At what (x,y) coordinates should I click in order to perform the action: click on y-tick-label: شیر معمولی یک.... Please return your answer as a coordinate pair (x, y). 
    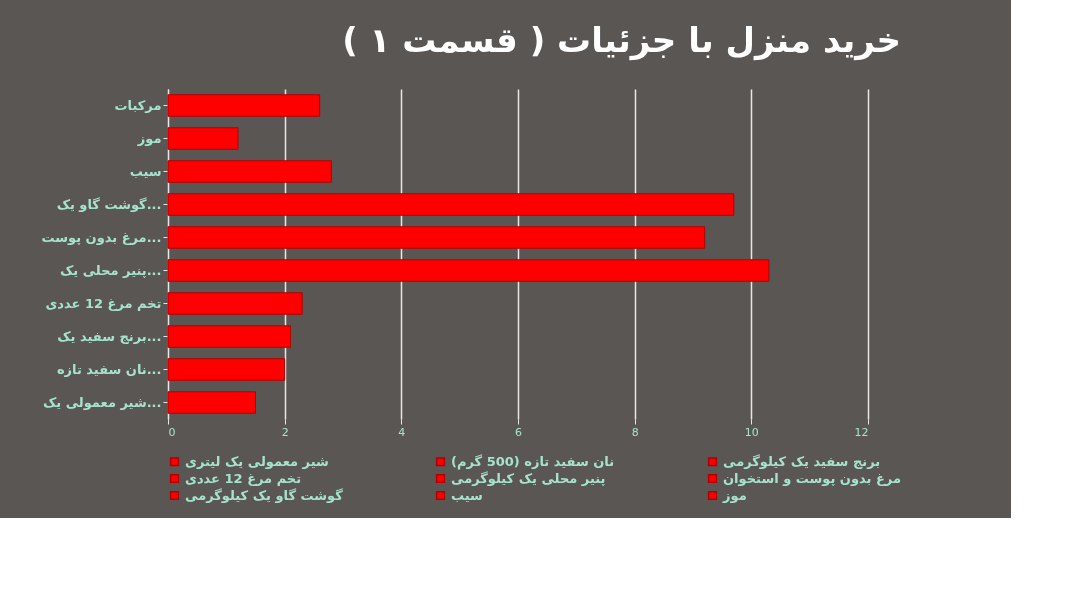
    Looking at the image, I should click on (102, 402).